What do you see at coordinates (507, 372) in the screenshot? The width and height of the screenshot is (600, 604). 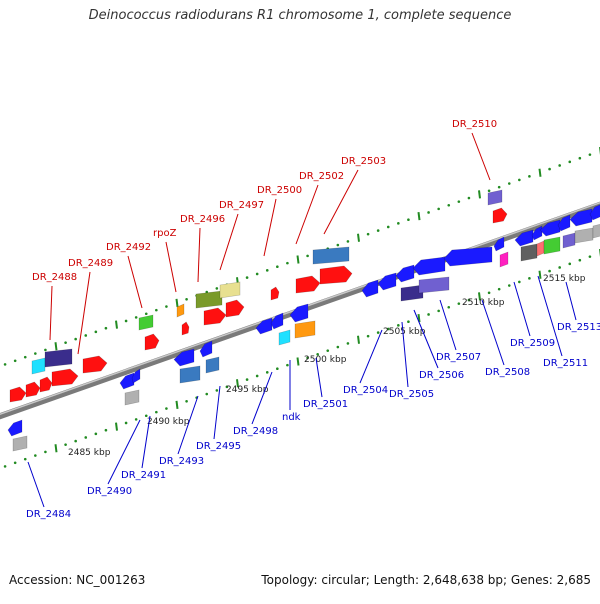 I see `gene-label-reverse: DR_2508` at bounding box center [507, 372].